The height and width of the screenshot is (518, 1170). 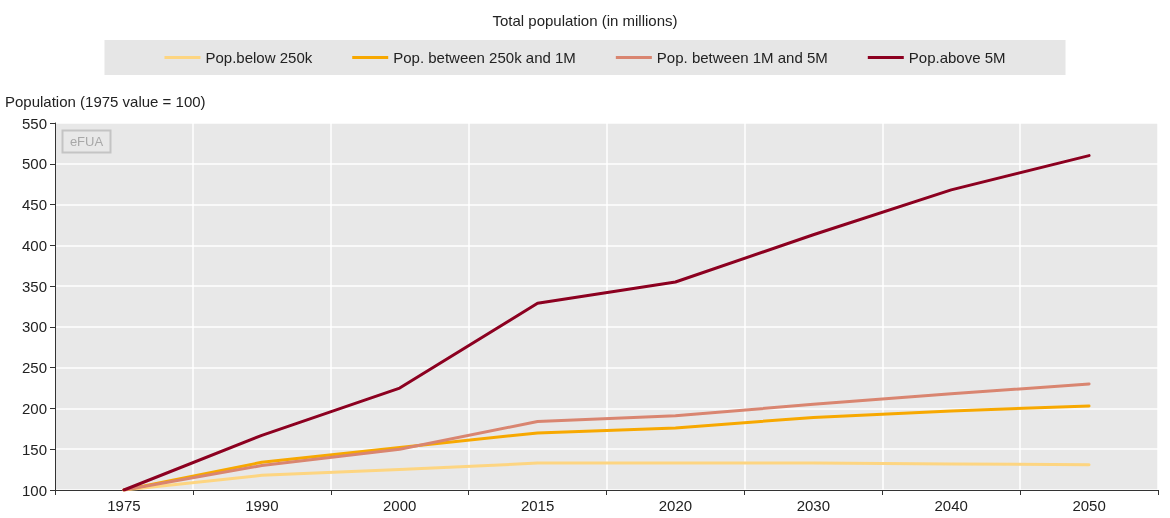 I want to click on legend-label: Pop. between 1M and 5M, so click(x=742, y=57).